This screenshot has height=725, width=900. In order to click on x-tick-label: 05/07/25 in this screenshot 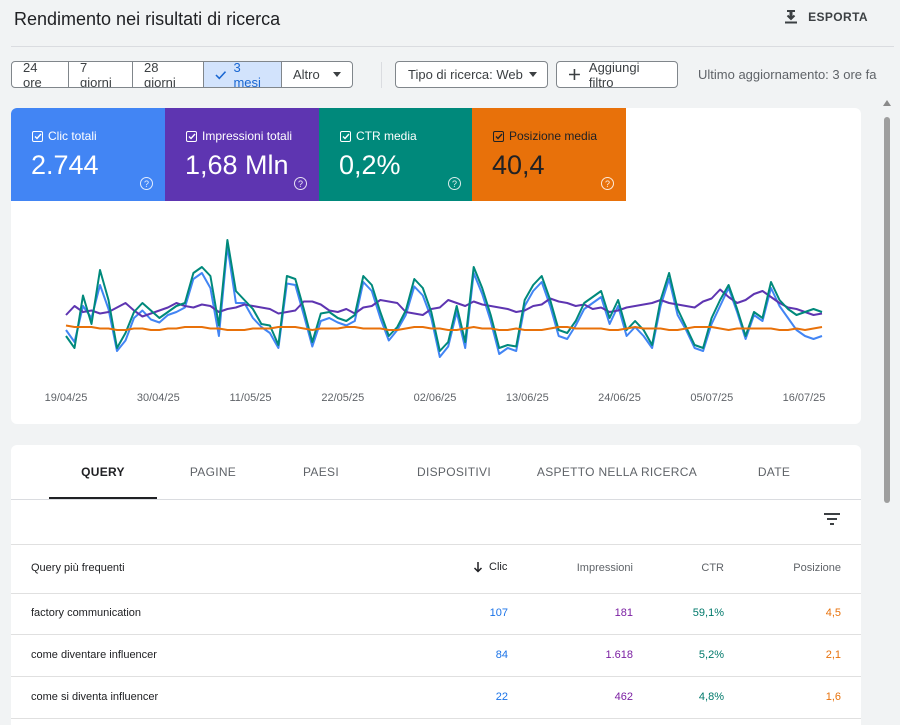, I will do `click(711, 398)`.